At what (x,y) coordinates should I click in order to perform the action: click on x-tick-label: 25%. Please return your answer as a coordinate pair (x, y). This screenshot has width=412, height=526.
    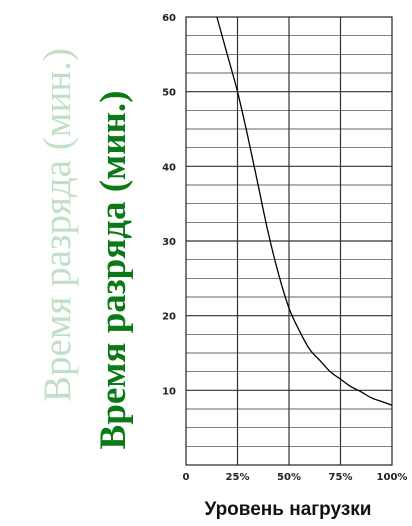
    Looking at the image, I should click on (238, 477).